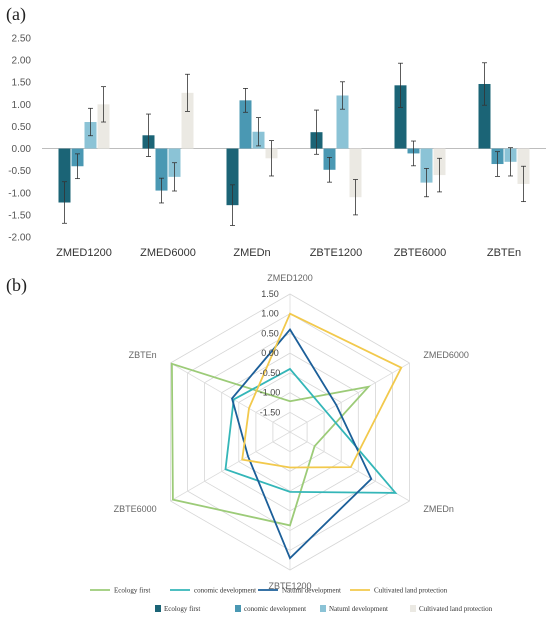 The image size is (550, 621). Describe the element at coordinates (19, 215) in the screenshot. I see `y-tick-label: -1.50` at that location.